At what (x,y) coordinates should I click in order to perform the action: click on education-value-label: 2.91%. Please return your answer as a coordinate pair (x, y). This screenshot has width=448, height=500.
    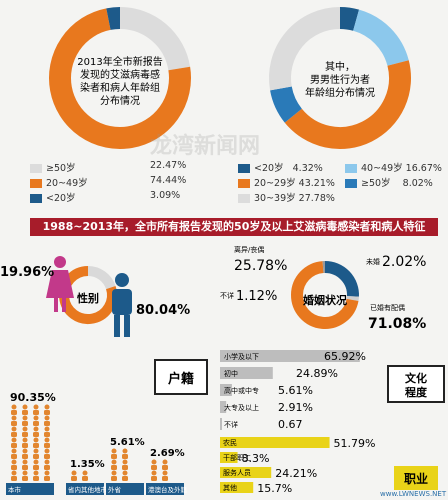
    Looking at the image, I should click on (295, 407).